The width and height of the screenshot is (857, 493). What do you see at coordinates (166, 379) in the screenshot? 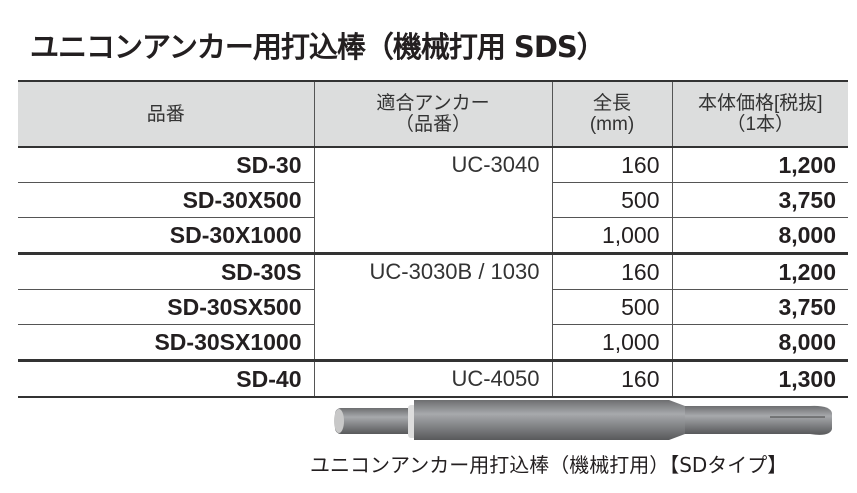
I see `product-code: SD-40` at bounding box center [166, 379].